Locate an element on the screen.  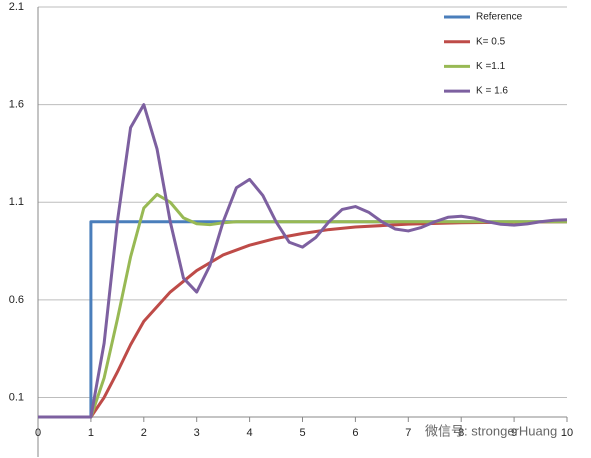
x-tick-label: 8 is located at coordinates (461, 433).